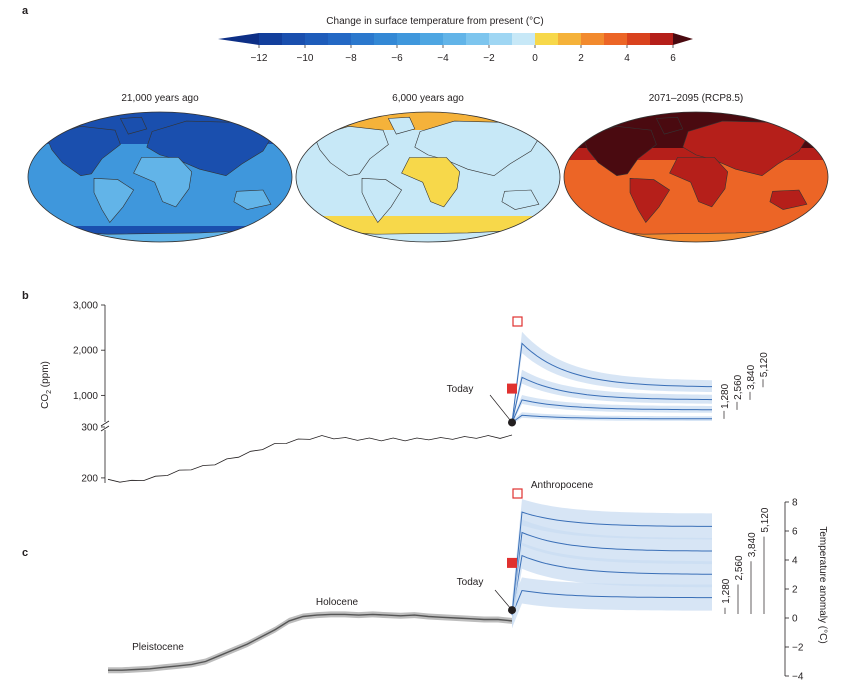 Image resolution: width=847 pixels, height=697 pixels. What do you see at coordinates (795, 503) in the screenshot?
I see `panel-c-y-tick-label: 8` at bounding box center [795, 503].